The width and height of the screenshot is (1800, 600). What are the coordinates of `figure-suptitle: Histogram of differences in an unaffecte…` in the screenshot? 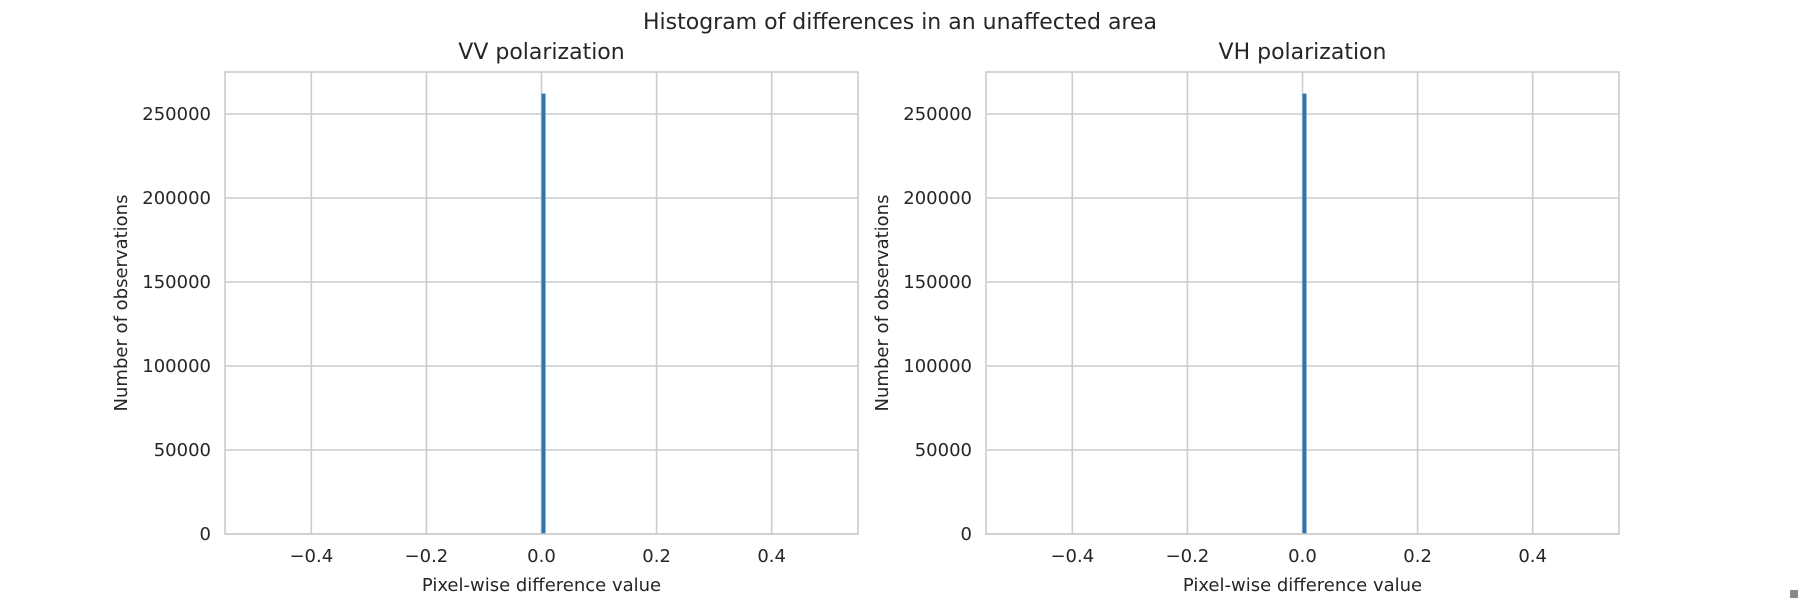 It's located at (900, 22).